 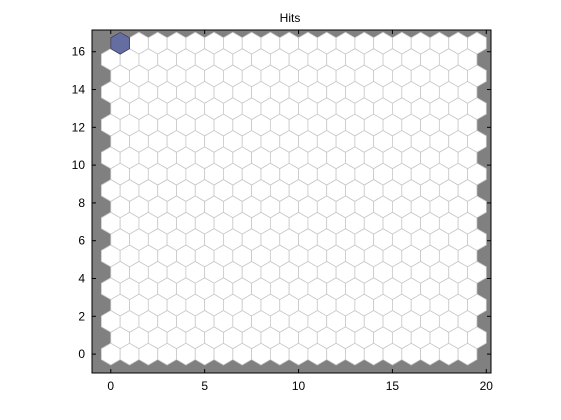 I want to click on y-tick-label: 16, so click(x=79, y=52).